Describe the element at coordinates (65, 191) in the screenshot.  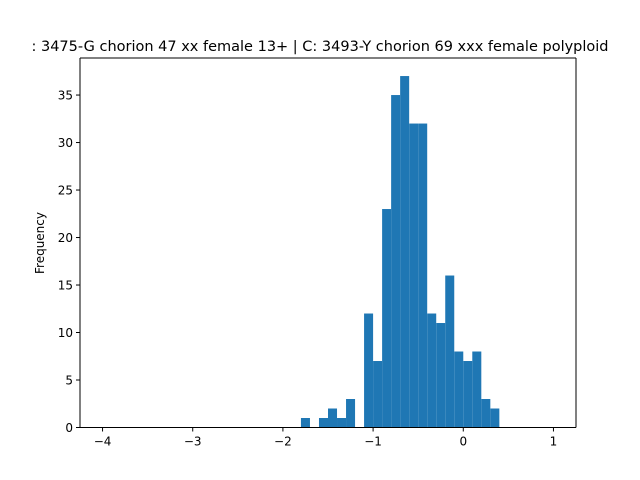
I see `y-tick-label: 25` at that location.